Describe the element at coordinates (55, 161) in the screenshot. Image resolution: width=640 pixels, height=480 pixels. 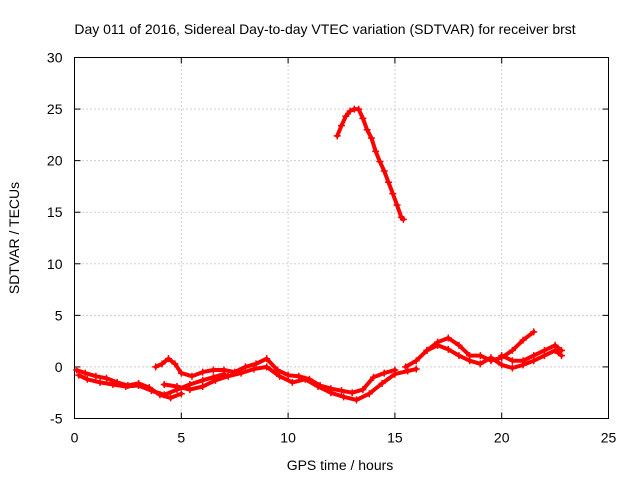
I see `y-tick-label: 20` at that location.